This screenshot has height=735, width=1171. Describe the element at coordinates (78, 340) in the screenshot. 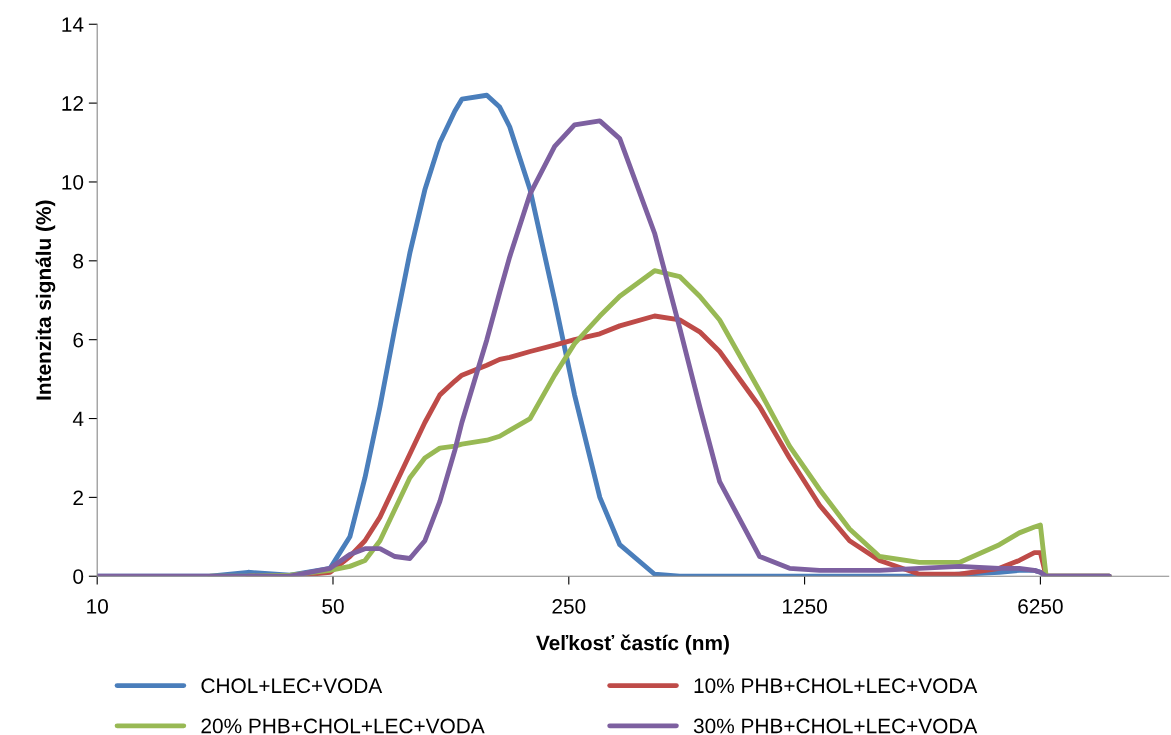

I see `y-tick-label: 6` at that location.